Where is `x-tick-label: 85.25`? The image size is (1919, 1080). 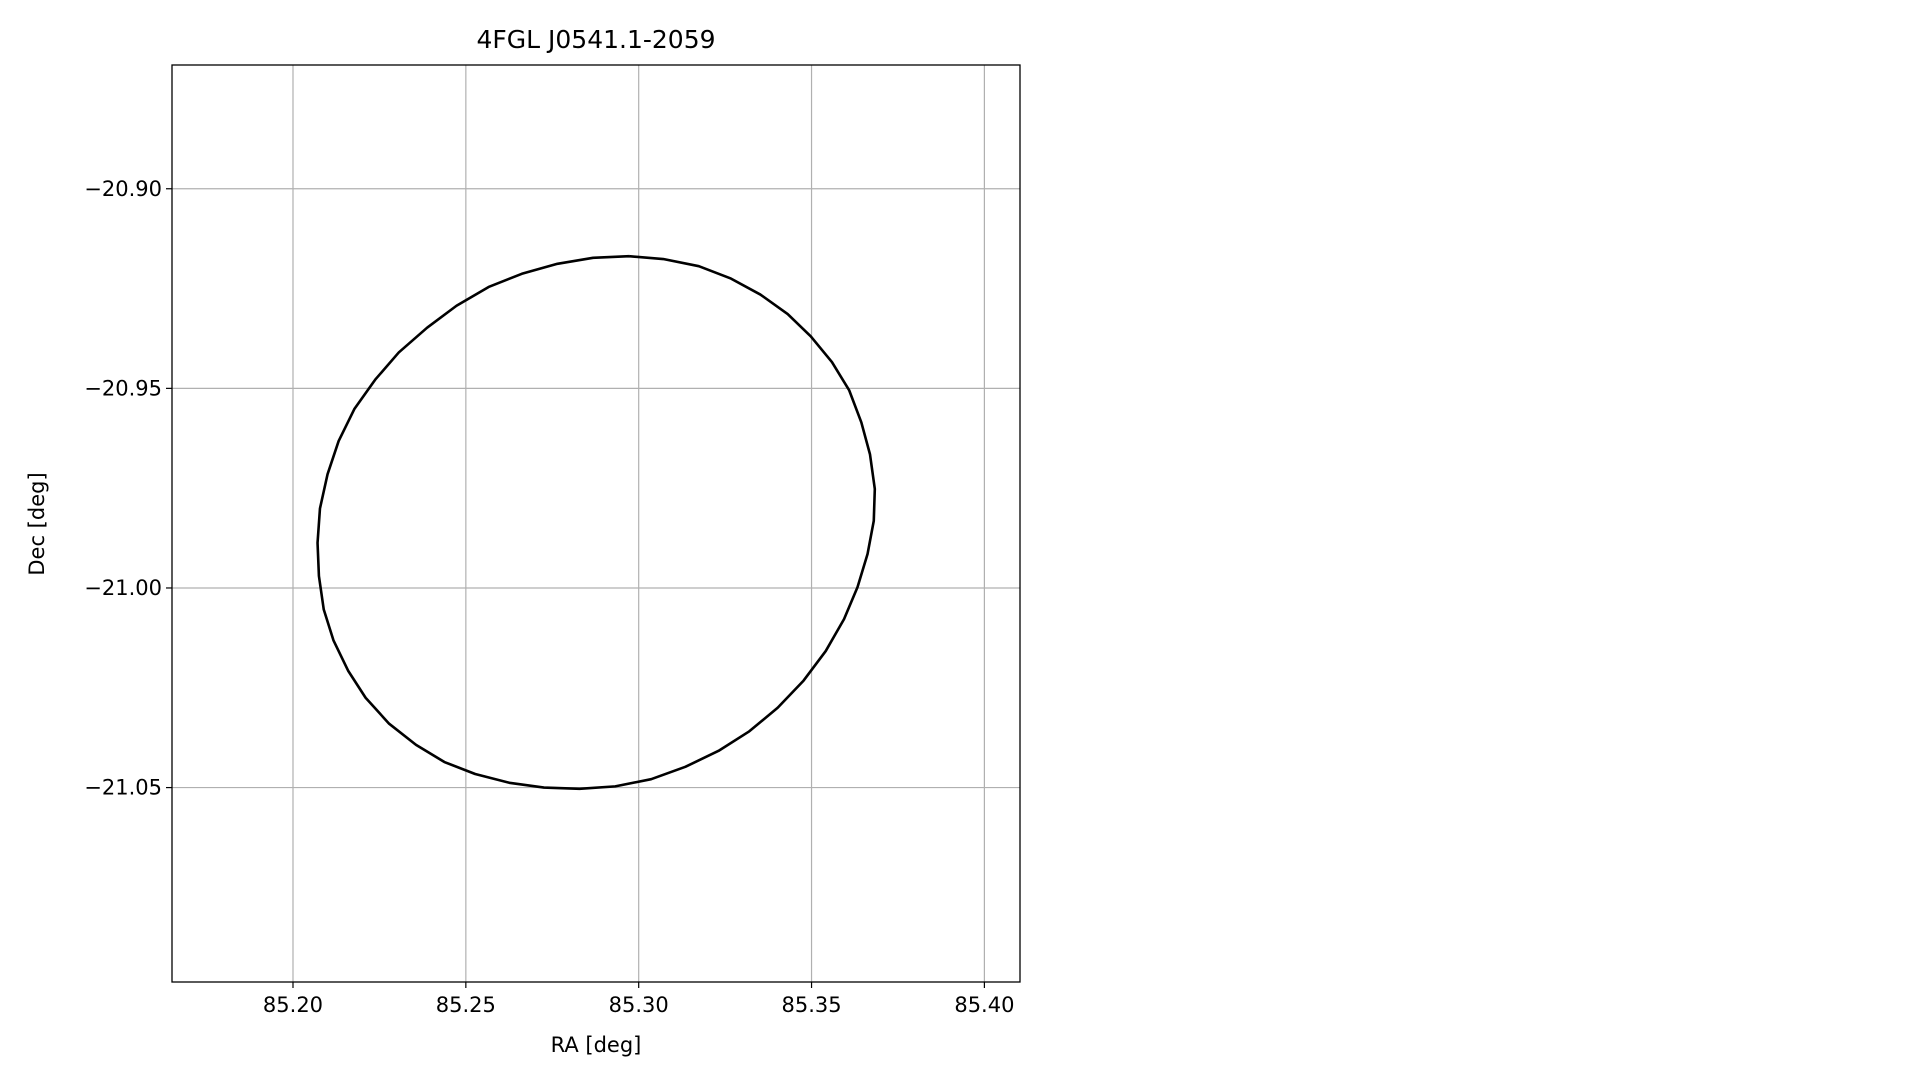 x-tick-label: 85.25 is located at coordinates (466, 1005).